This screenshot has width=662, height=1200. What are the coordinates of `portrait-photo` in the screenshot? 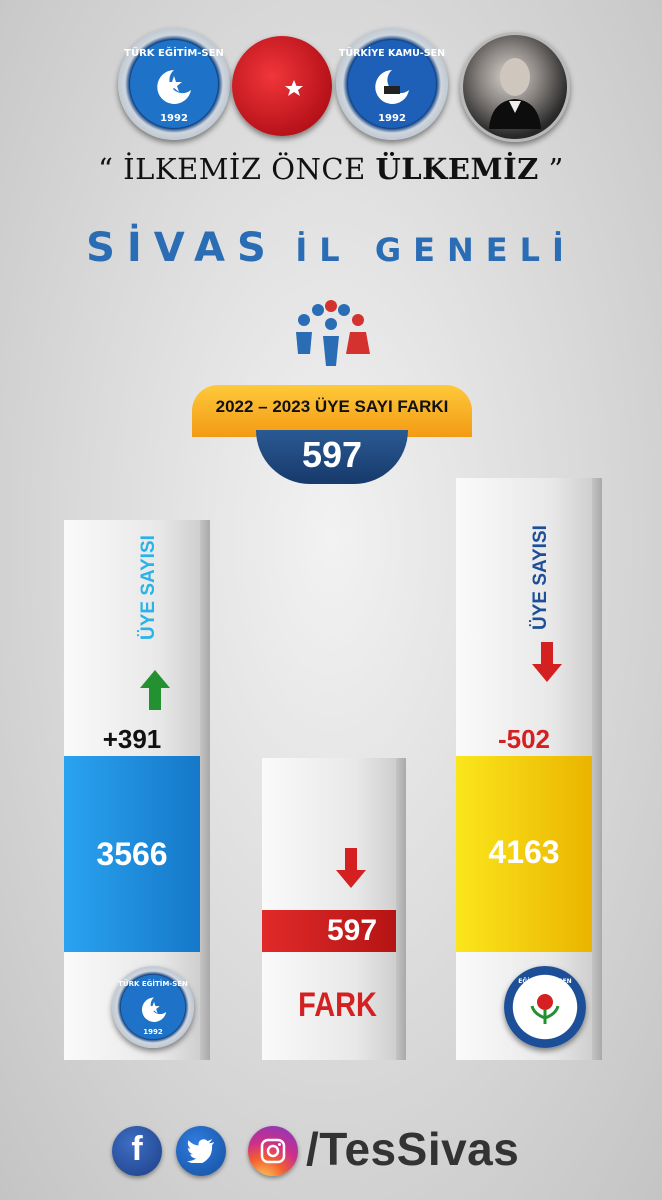 It's located at (515, 87).